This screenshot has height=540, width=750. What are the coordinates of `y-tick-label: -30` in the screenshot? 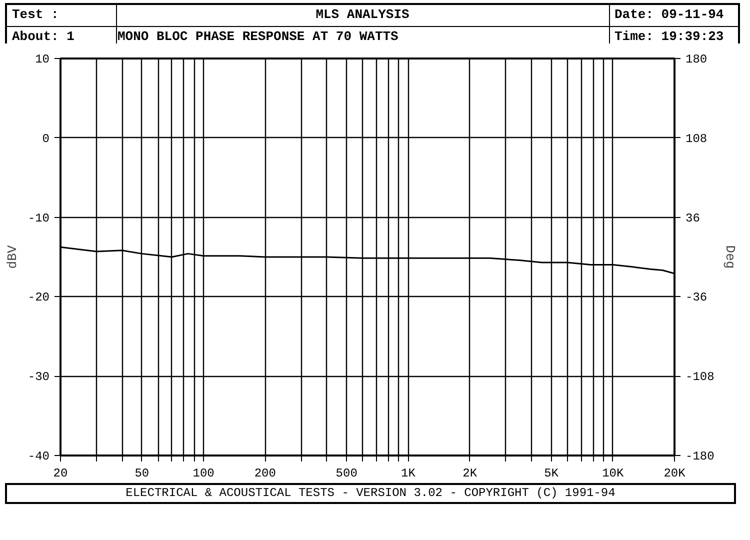 It's located at (39, 377).